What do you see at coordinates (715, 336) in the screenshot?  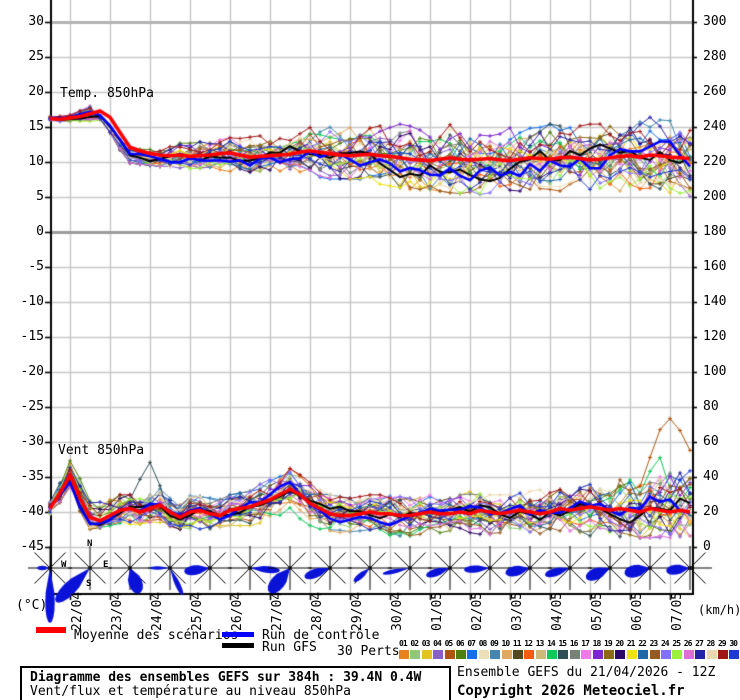 I see `wind-tick-label: 120` at bounding box center [715, 336].